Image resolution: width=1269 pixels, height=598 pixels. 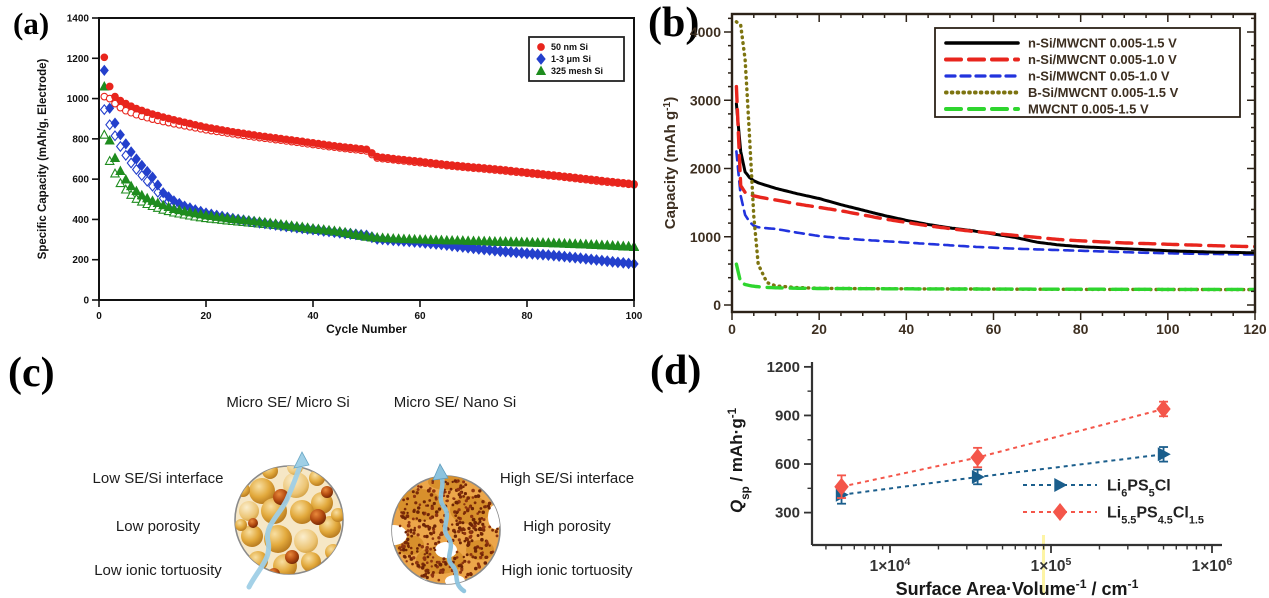 What do you see at coordinates (1102, 43) in the screenshot?
I see `svg-text: n-Si/MWCNT 0.005-1.5 V` at bounding box center [1102, 43].